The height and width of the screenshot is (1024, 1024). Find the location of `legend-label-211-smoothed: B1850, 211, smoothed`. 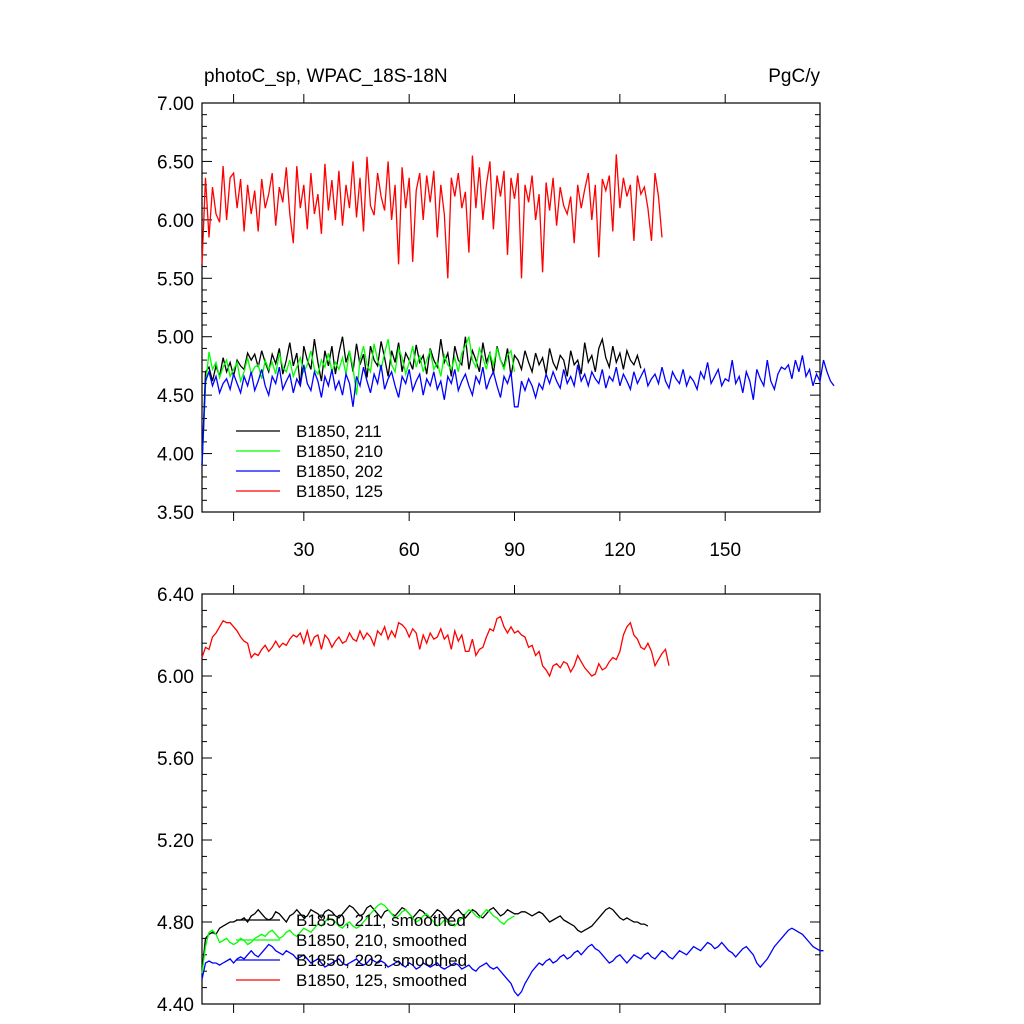

legend-label-211-smoothed: B1850, 211, smoothed is located at coordinates (381, 920).